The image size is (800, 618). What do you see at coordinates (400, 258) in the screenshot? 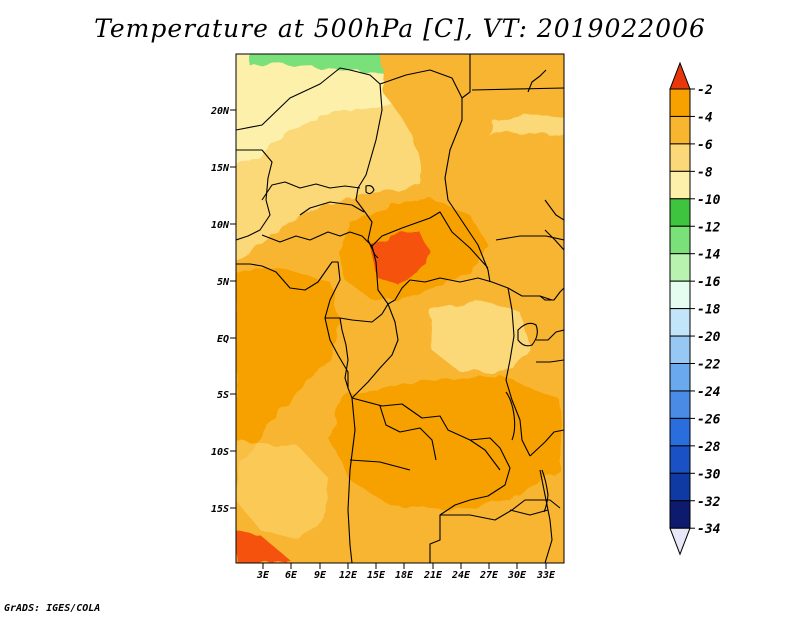
I see `band-minus2-core` at bounding box center [400, 258].